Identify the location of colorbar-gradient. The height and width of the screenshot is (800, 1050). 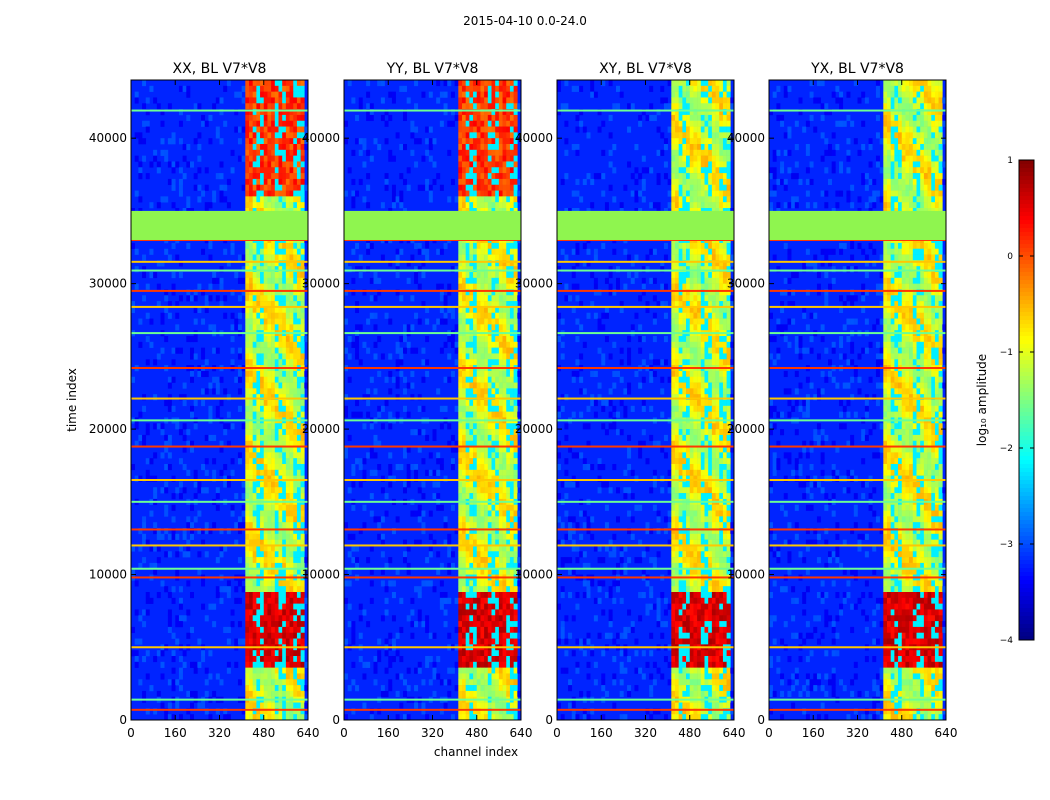
(1026, 400).